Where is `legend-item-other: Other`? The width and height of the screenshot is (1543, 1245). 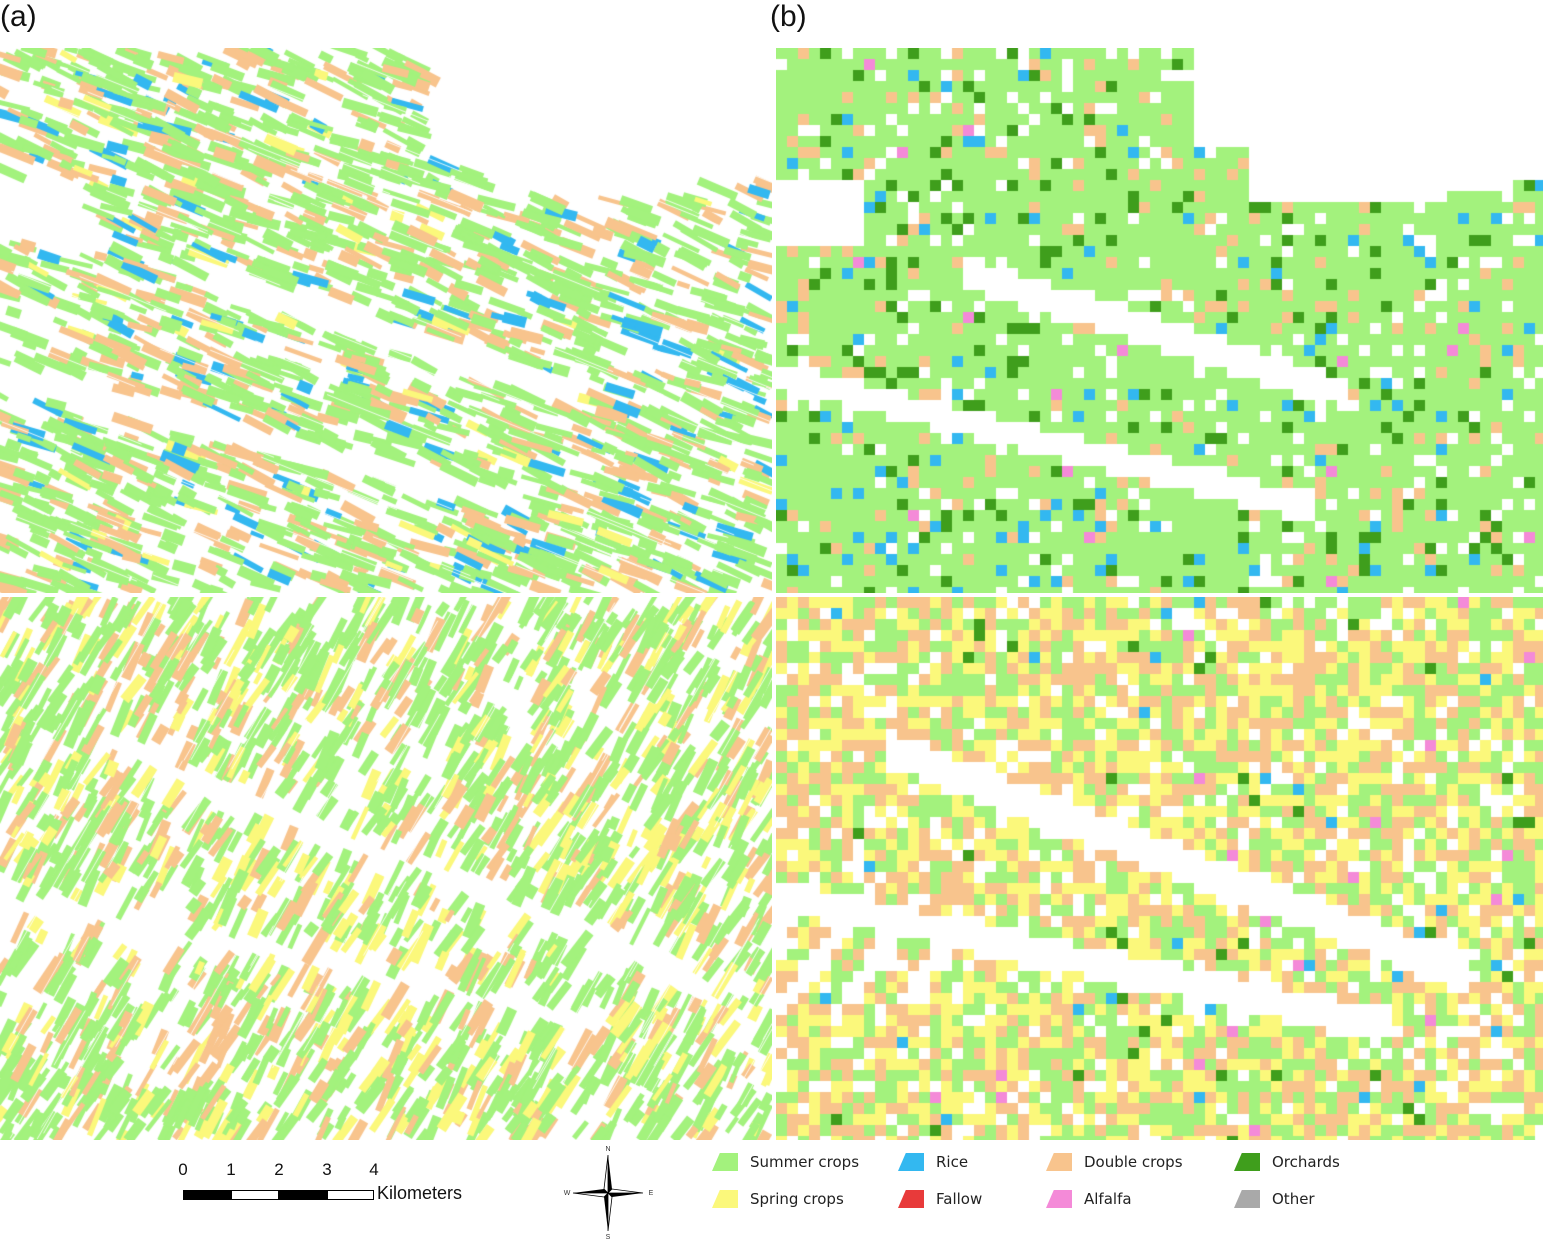 legend-item-other: Other is located at coordinates (1274, 1199).